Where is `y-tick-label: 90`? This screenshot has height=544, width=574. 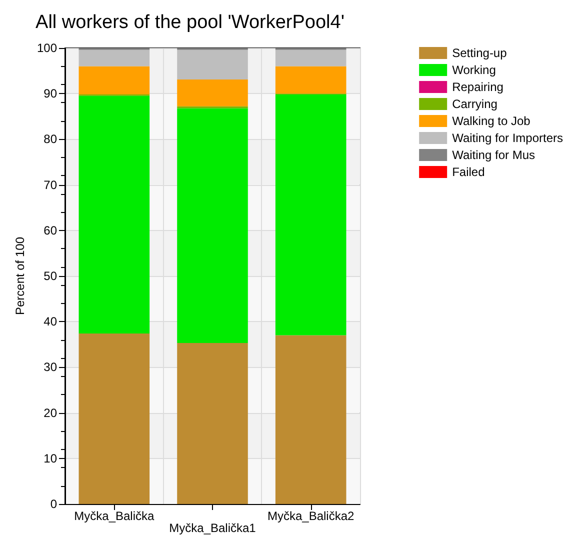
y-tick-label: 90 is located at coordinates (51, 93).